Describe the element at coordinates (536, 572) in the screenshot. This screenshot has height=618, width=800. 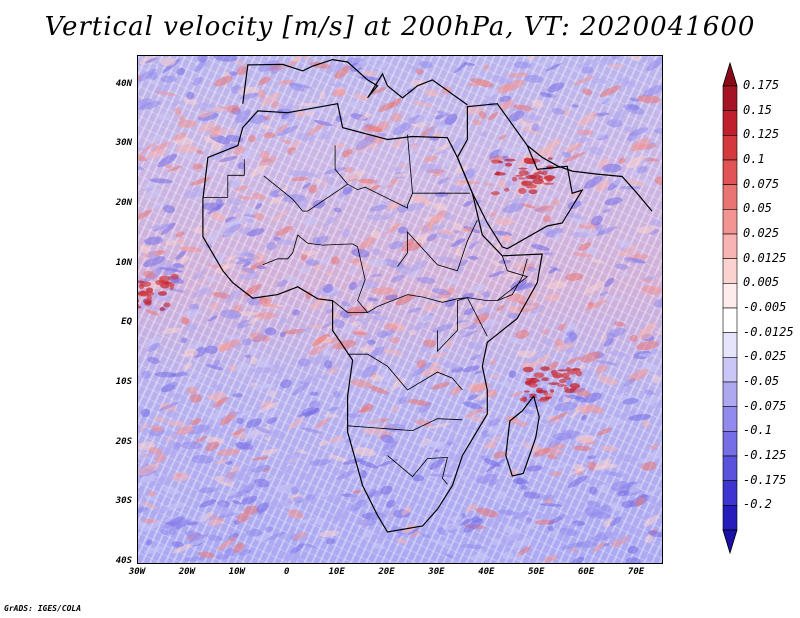
I see `lon-tick-label: 50E` at that location.